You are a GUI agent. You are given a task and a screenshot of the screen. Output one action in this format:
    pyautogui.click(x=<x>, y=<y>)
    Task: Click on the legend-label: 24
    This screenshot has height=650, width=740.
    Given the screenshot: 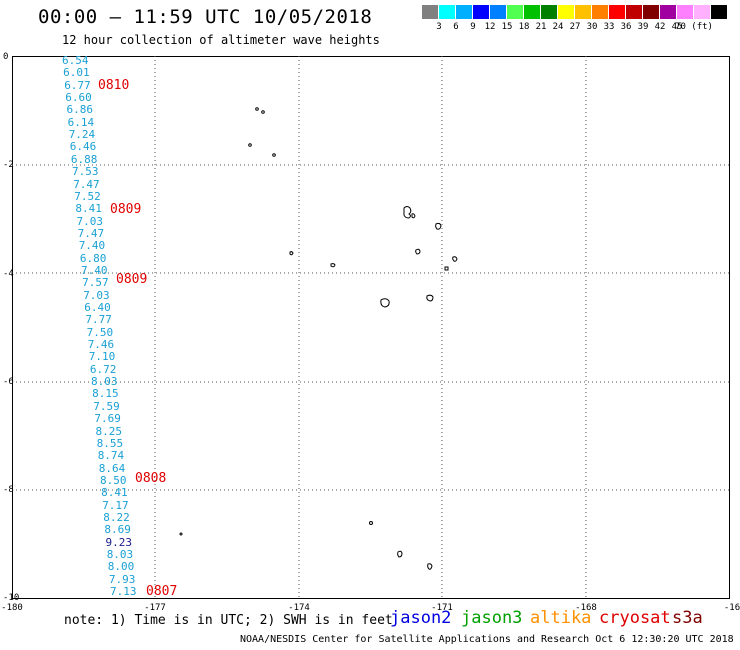 What is the action you would take?
    pyautogui.click(x=558, y=27)
    